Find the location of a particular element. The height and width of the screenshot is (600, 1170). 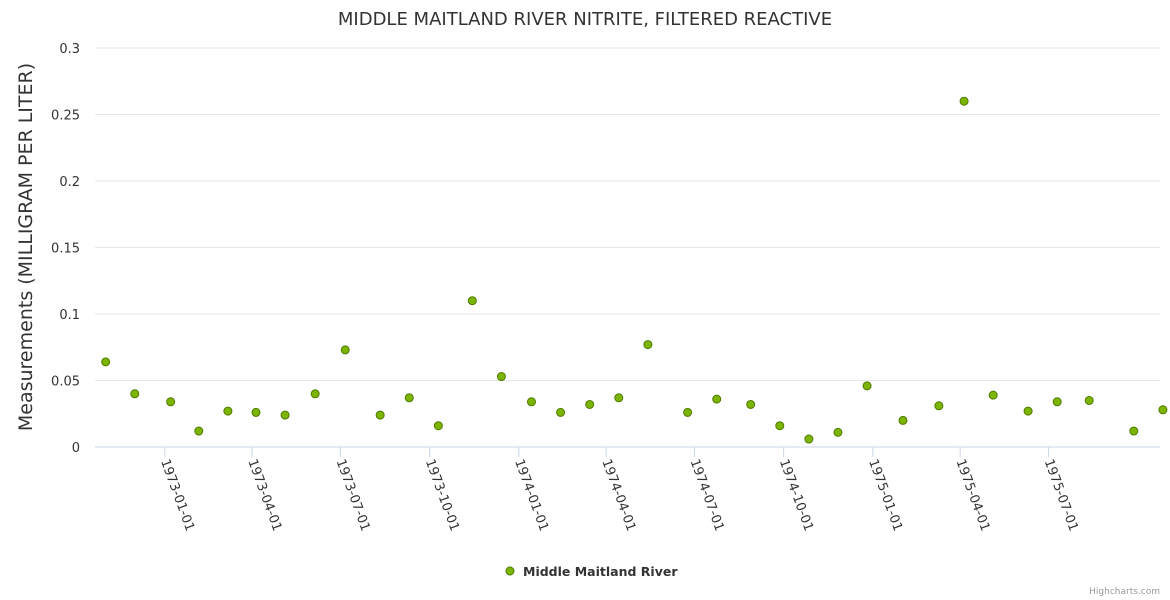

x-tick-label: 1973-07-01 is located at coordinates (353, 495).